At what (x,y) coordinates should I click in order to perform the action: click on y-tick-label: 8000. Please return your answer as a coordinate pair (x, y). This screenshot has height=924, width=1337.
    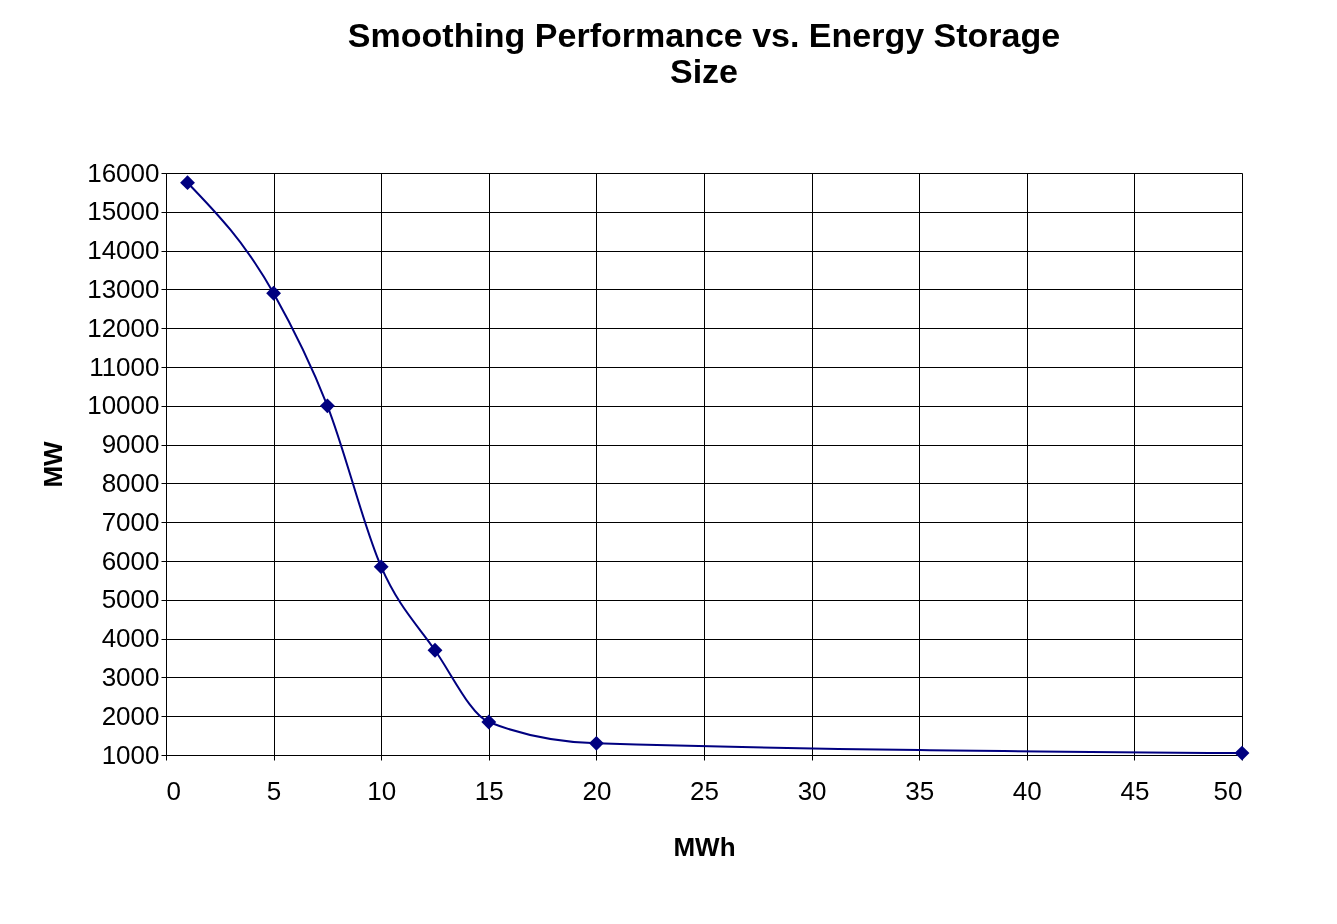
    Looking at the image, I should click on (130, 482).